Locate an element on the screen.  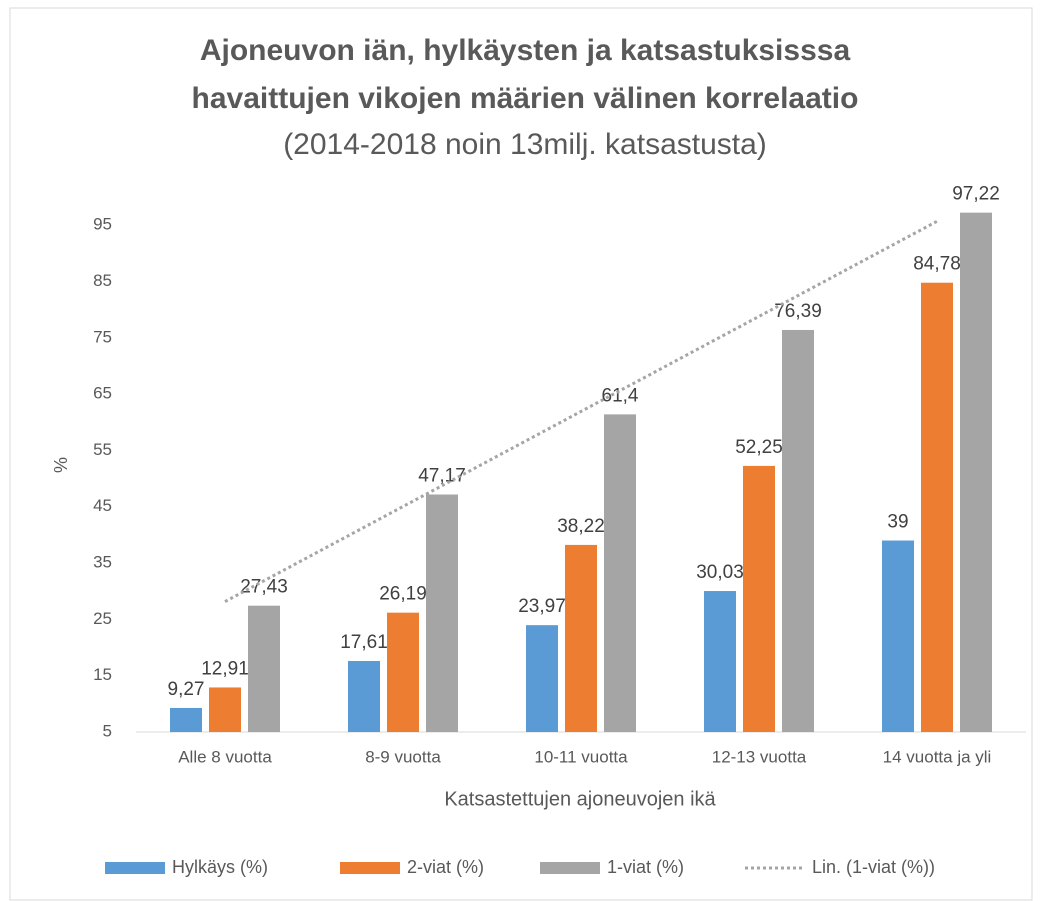
x-tick-label: 14 vuotta ja yli is located at coordinates (937, 756).